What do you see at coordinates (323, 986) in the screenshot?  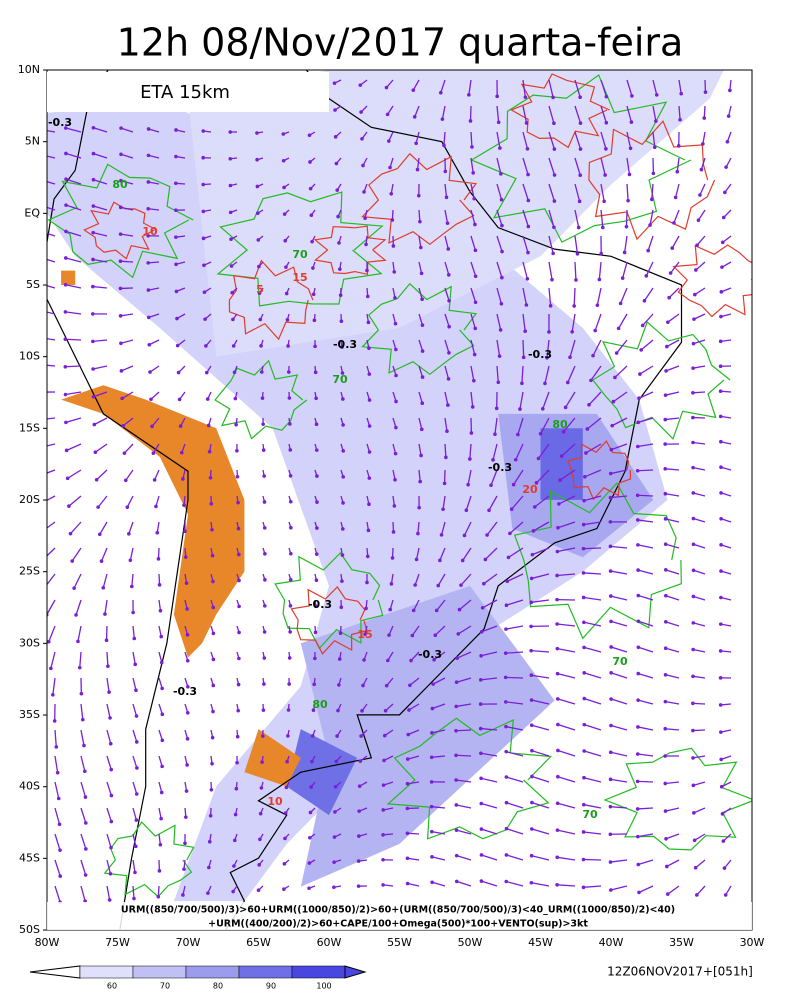 I see `colorbar-label: 100` at bounding box center [323, 986].